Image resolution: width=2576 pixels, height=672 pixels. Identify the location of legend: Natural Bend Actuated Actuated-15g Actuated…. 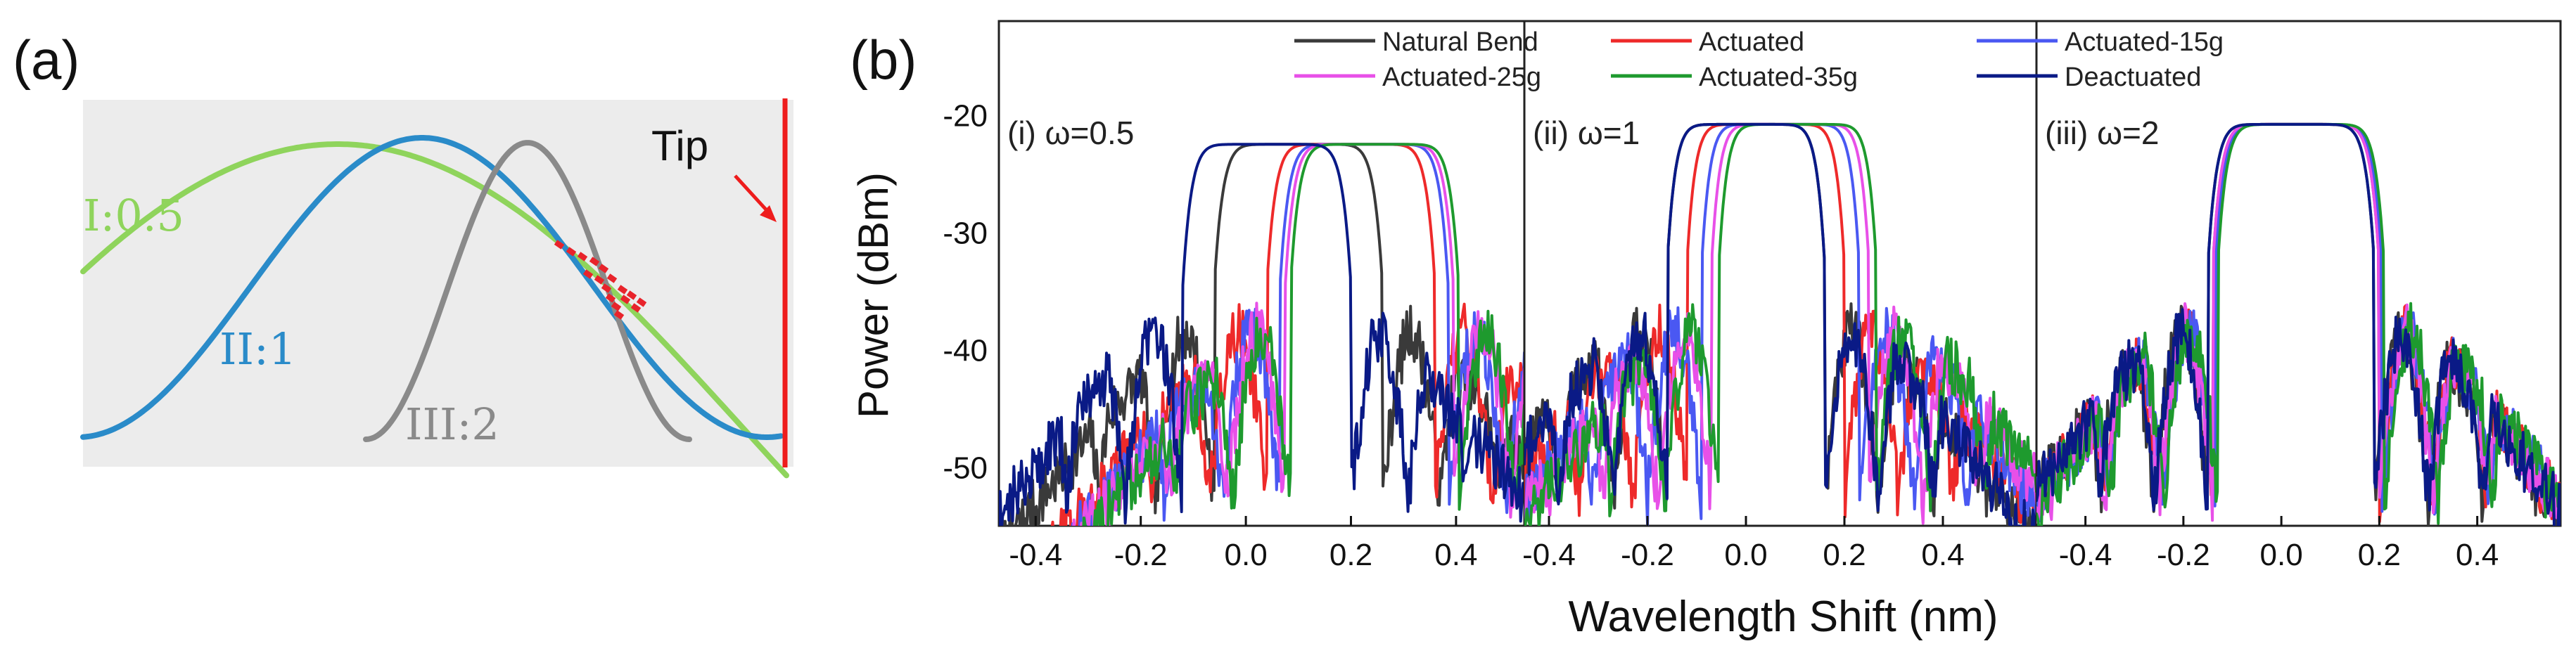
(1759, 59).